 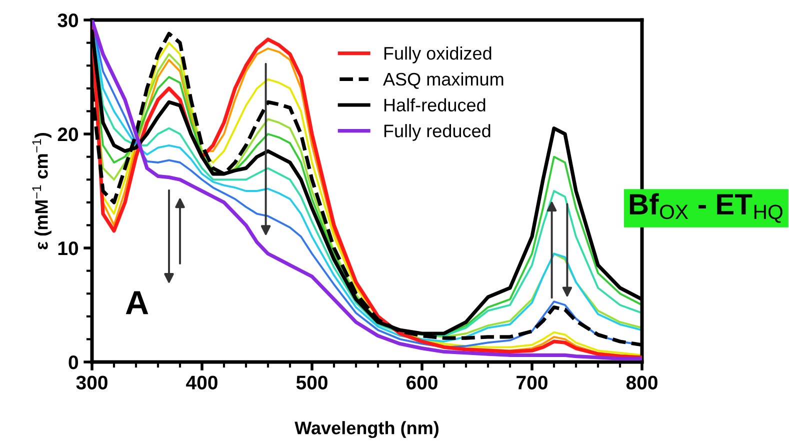 What do you see at coordinates (68, 134) in the screenshot?
I see `y-tick-label: 20` at bounding box center [68, 134].